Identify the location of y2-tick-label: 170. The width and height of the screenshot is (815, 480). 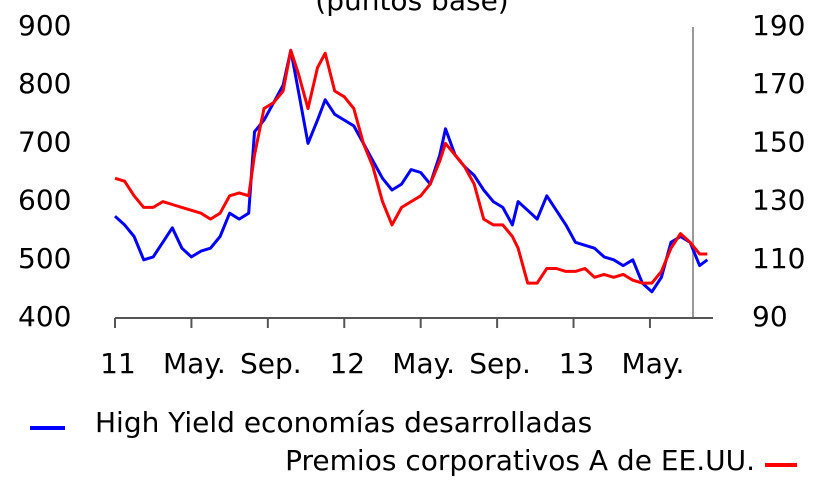
(778, 83).